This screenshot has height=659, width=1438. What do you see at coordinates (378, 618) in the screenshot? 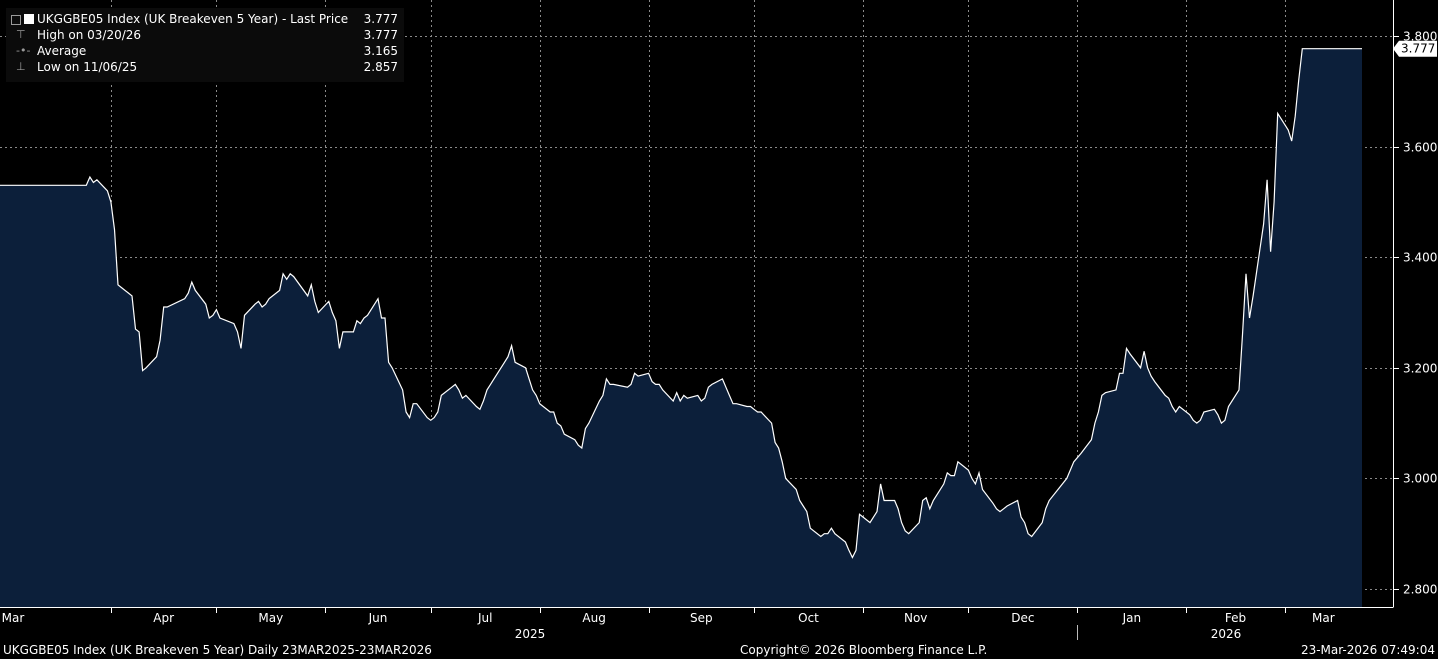
I see `x-month-label: Jun` at bounding box center [378, 618].